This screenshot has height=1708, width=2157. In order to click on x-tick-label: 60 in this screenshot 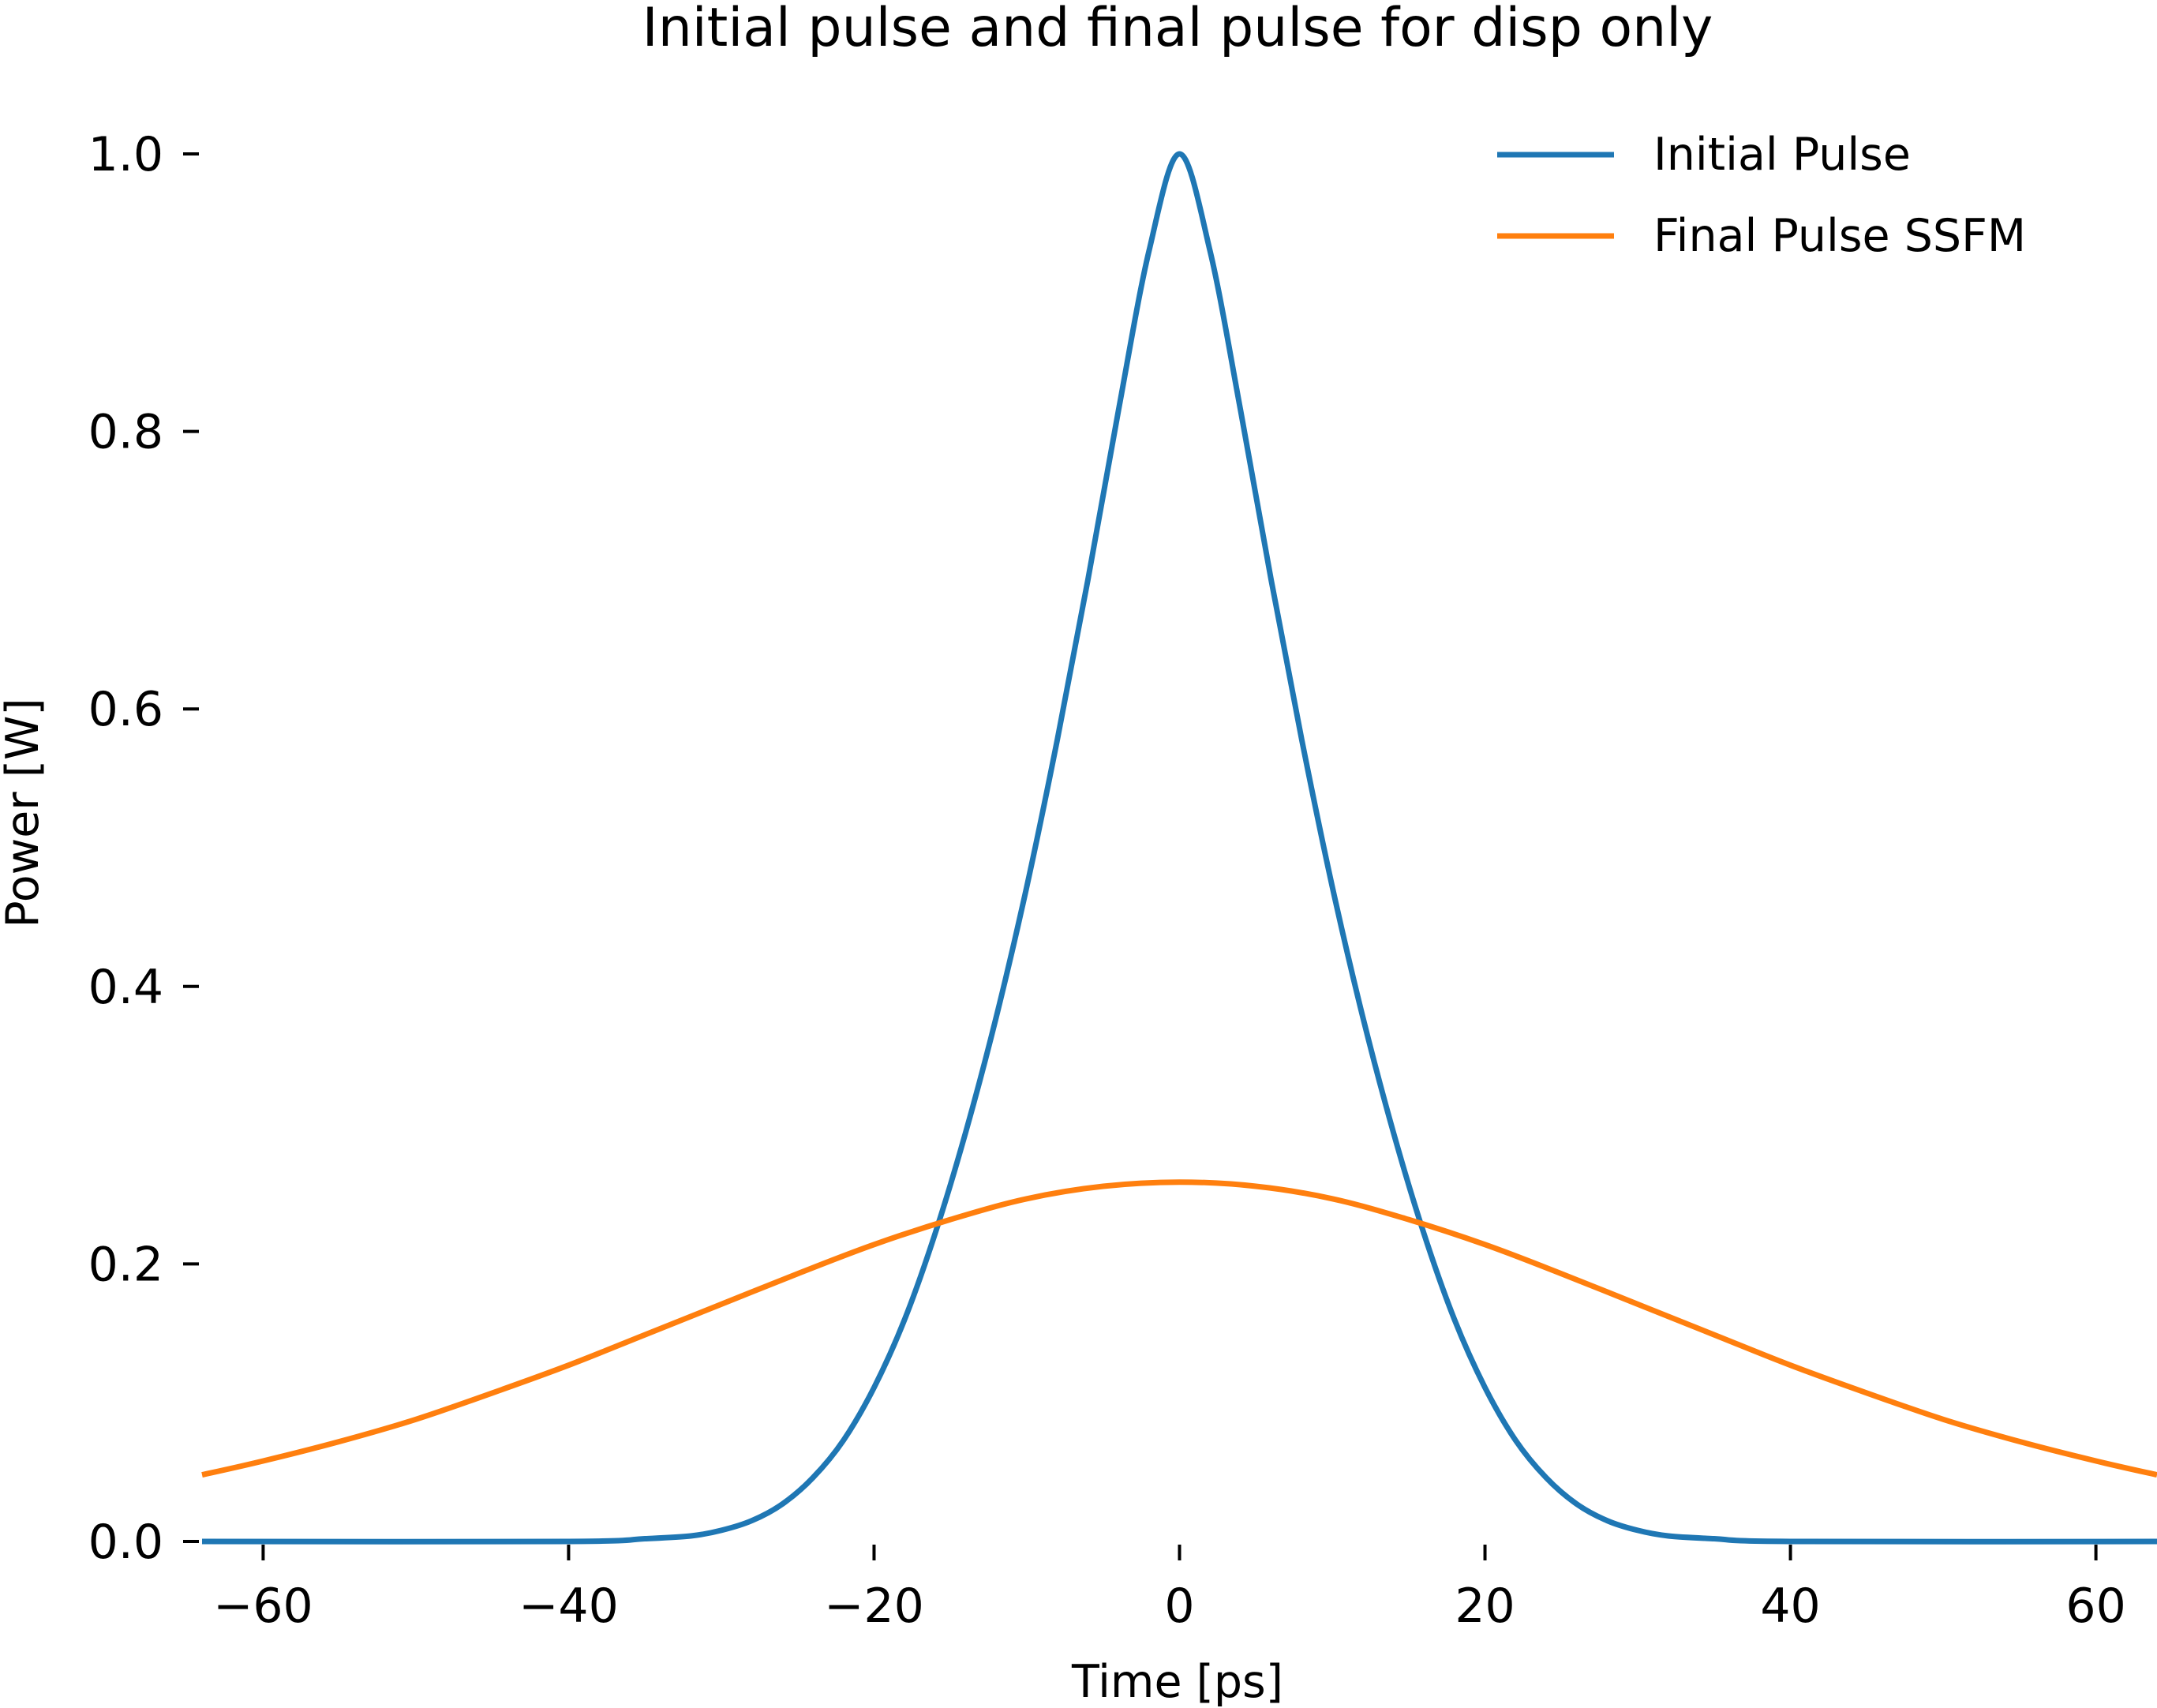, I will do `click(2095, 1606)`.